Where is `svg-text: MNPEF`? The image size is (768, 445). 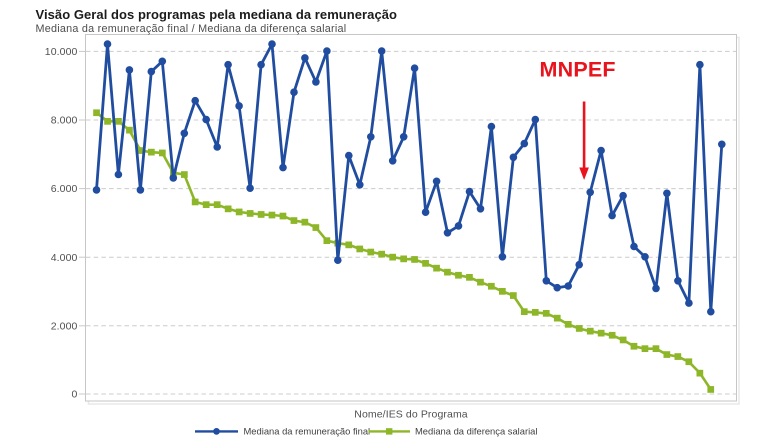 svg-text: MNPEF is located at coordinates (578, 70).